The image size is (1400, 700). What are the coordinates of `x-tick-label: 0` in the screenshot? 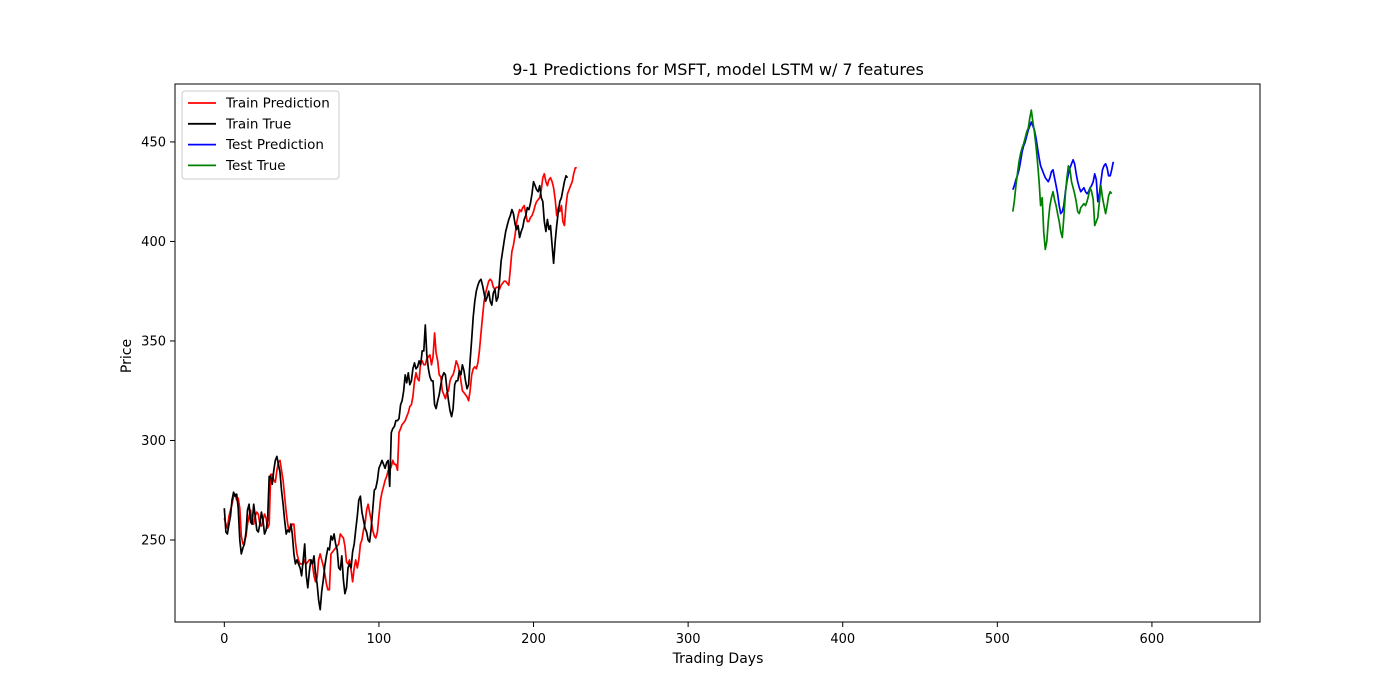 It's located at (224, 639).